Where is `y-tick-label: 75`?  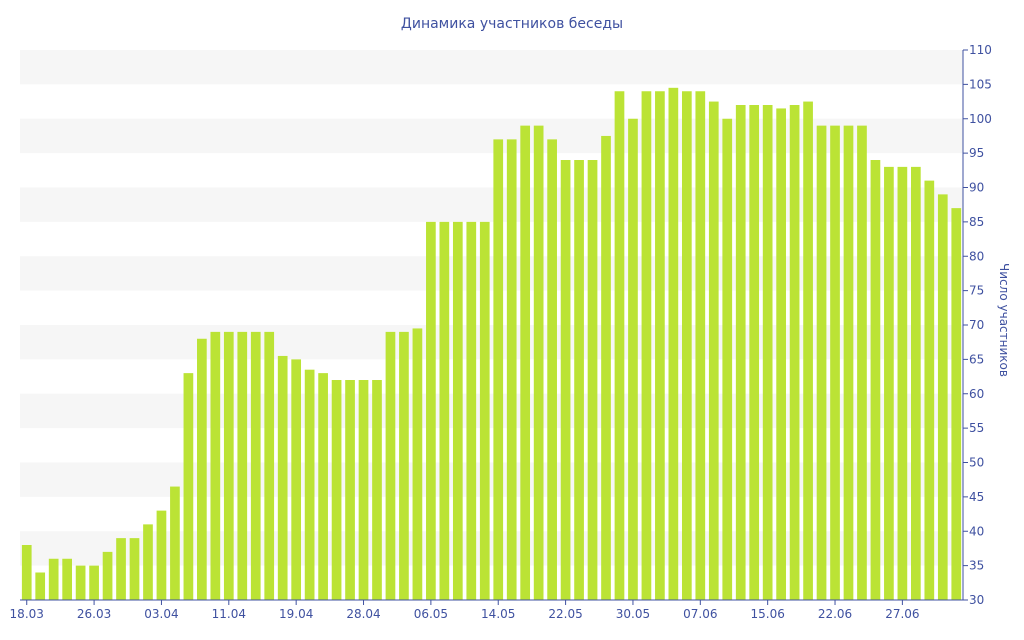 y-tick-label: 75 is located at coordinates (976, 291).